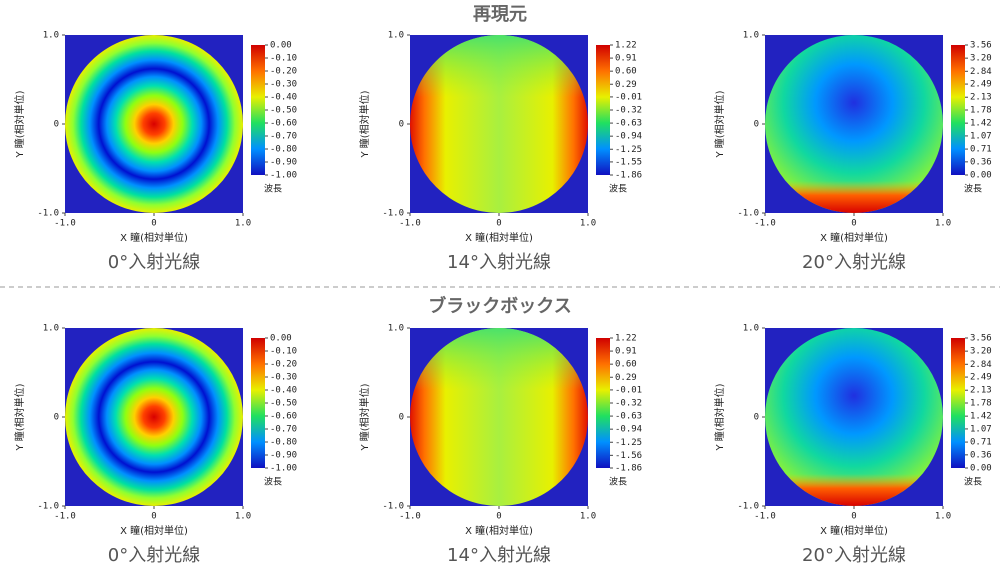 This screenshot has width=1000, height=586. What do you see at coordinates (628, 176) in the screenshot?
I see `colorbar-tick-label: -1.86` at bounding box center [628, 176].